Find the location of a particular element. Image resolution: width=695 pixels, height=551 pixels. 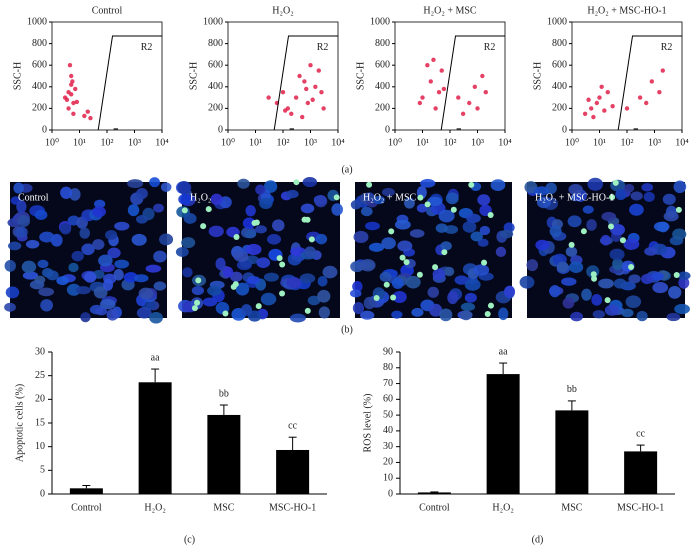

y-tick-label: 50 is located at coordinates (388, 414).